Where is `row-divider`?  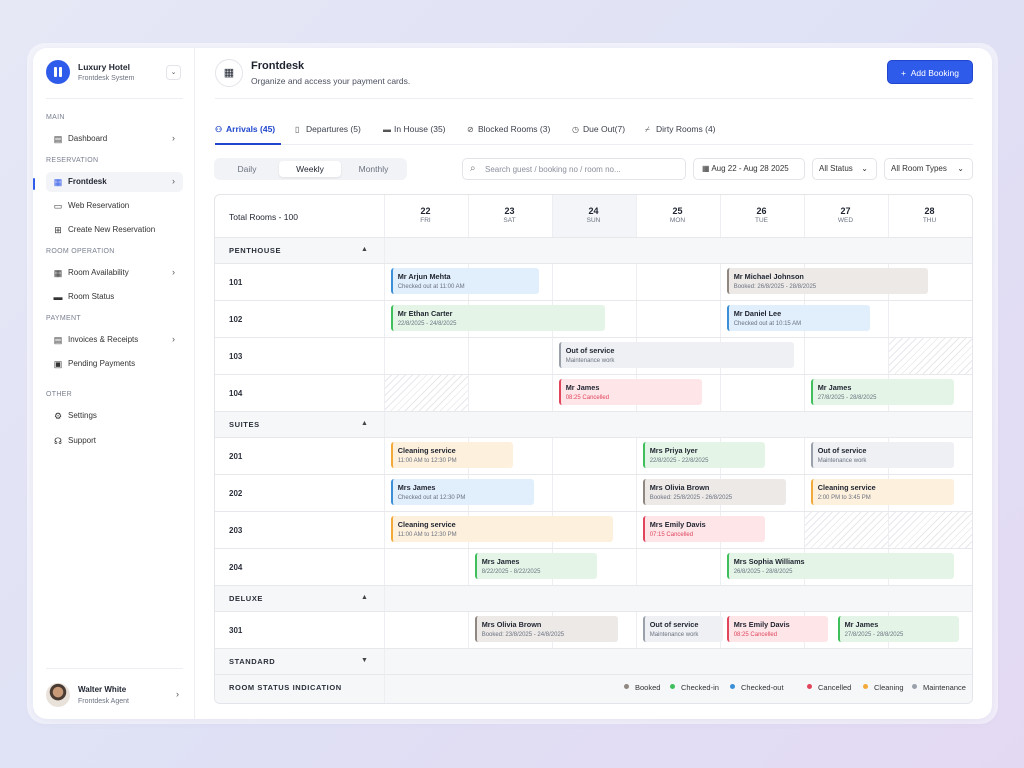 row-divider is located at coordinates (593, 374).